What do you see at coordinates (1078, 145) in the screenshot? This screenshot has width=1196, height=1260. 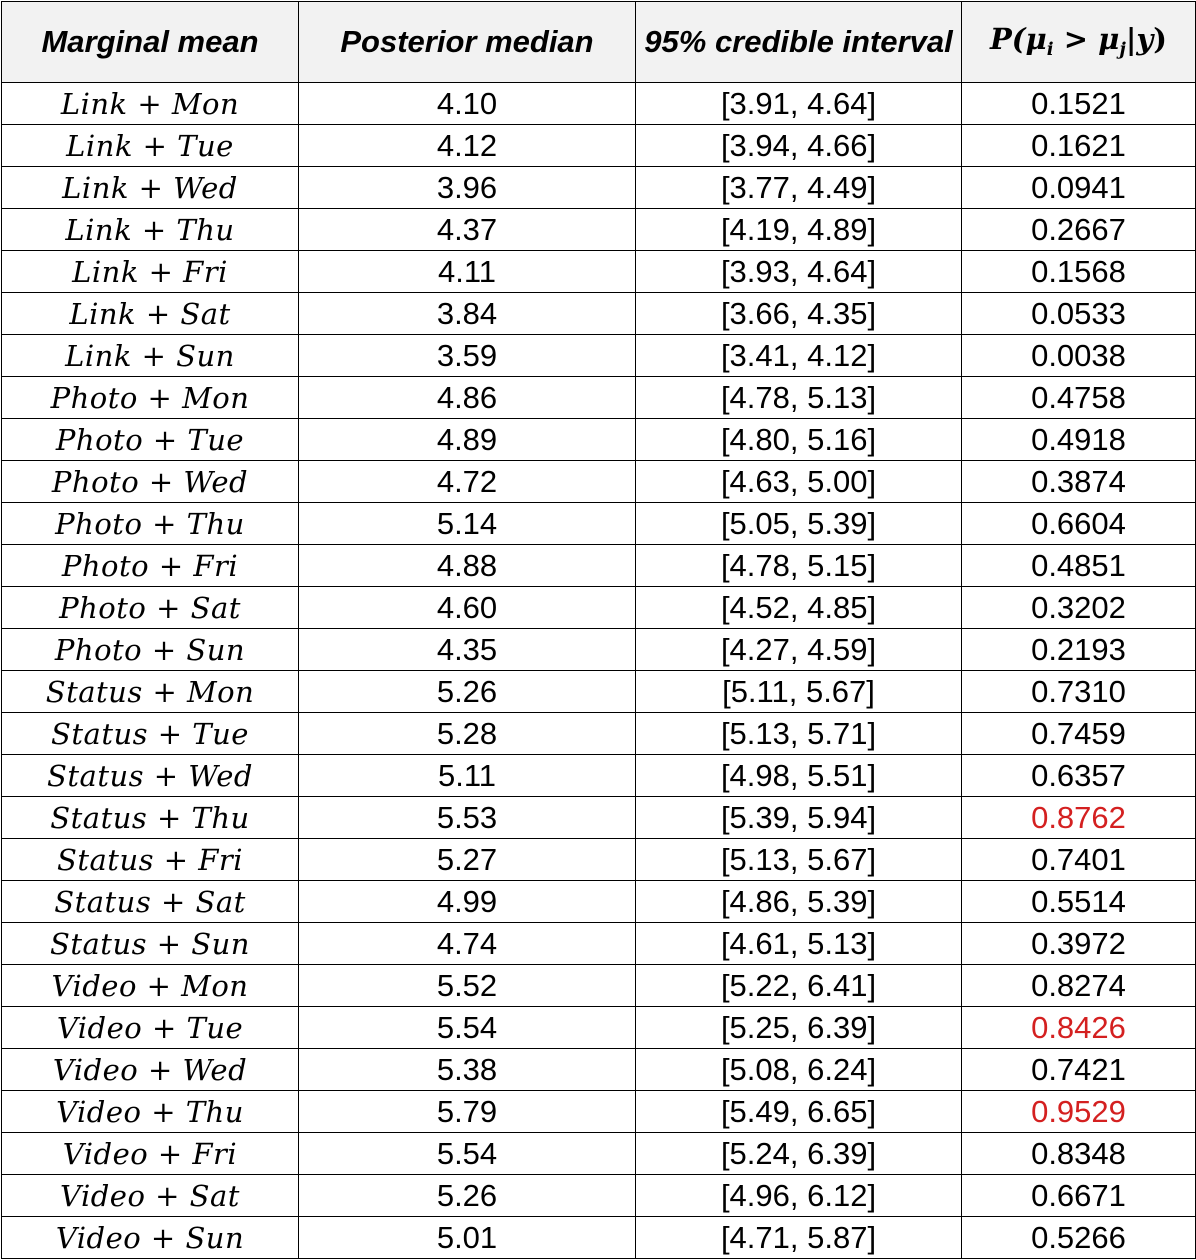 I see `cell-probability: 0.1621` at bounding box center [1078, 145].